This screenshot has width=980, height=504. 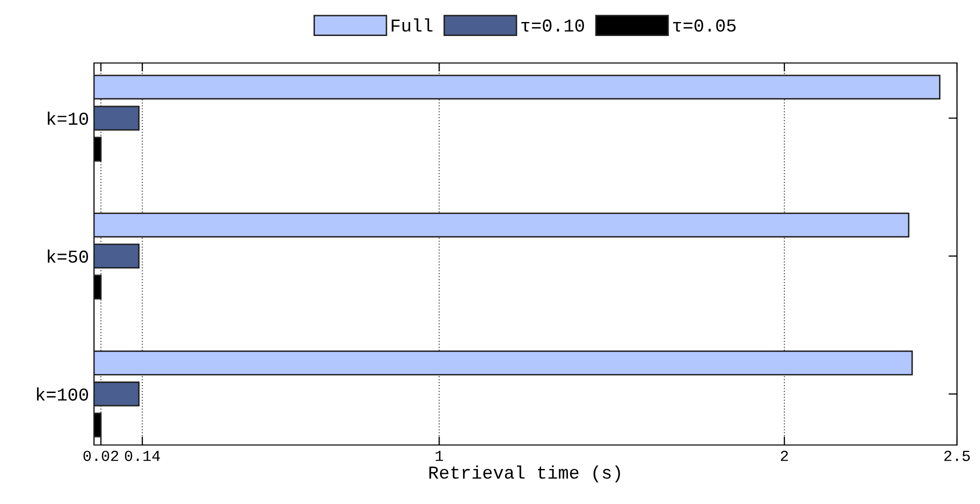 What do you see at coordinates (704, 25) in the screenshot?
I see `legend-label: τ=0.05` at bounding box center [704, 25].